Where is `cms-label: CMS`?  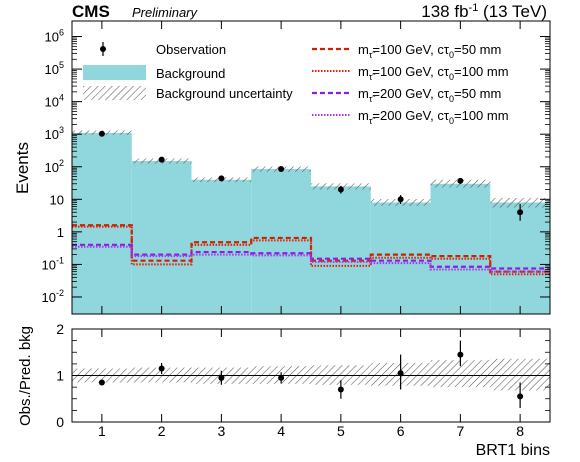
cms-label: CMS is located at coordinates (91, 11).